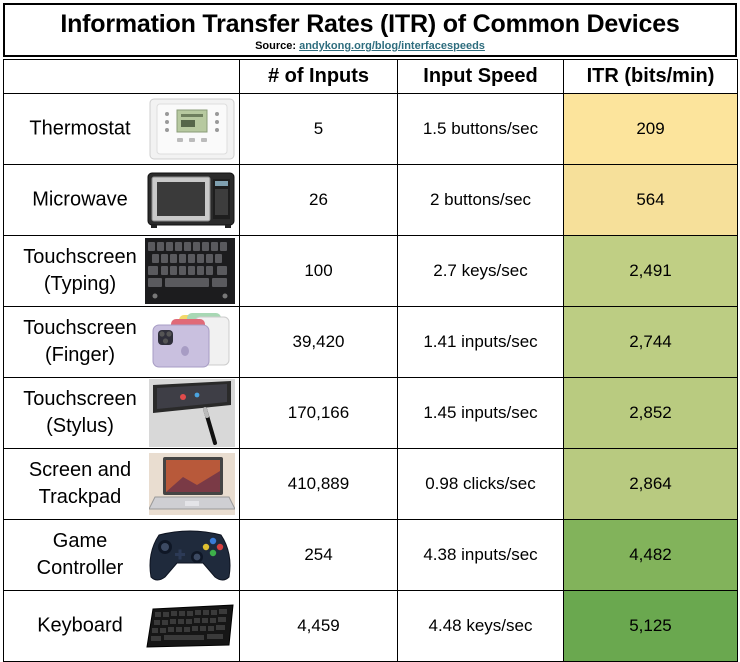  I want to click on device-name: Thermostat, so click(80, 128).